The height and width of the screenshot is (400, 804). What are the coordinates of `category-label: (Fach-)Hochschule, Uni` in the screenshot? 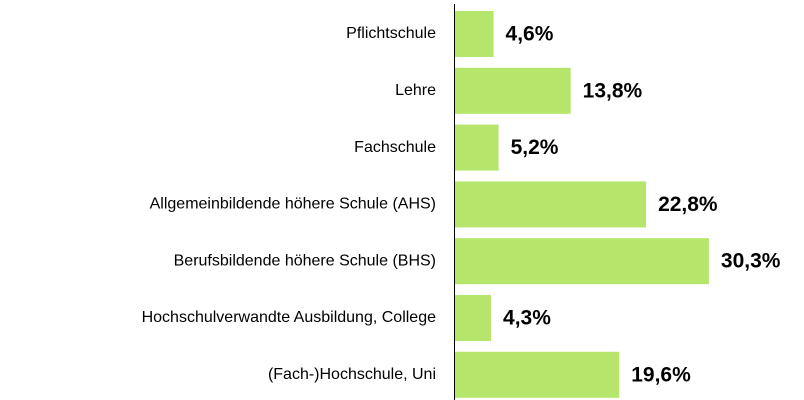 It's located at (352, 374).